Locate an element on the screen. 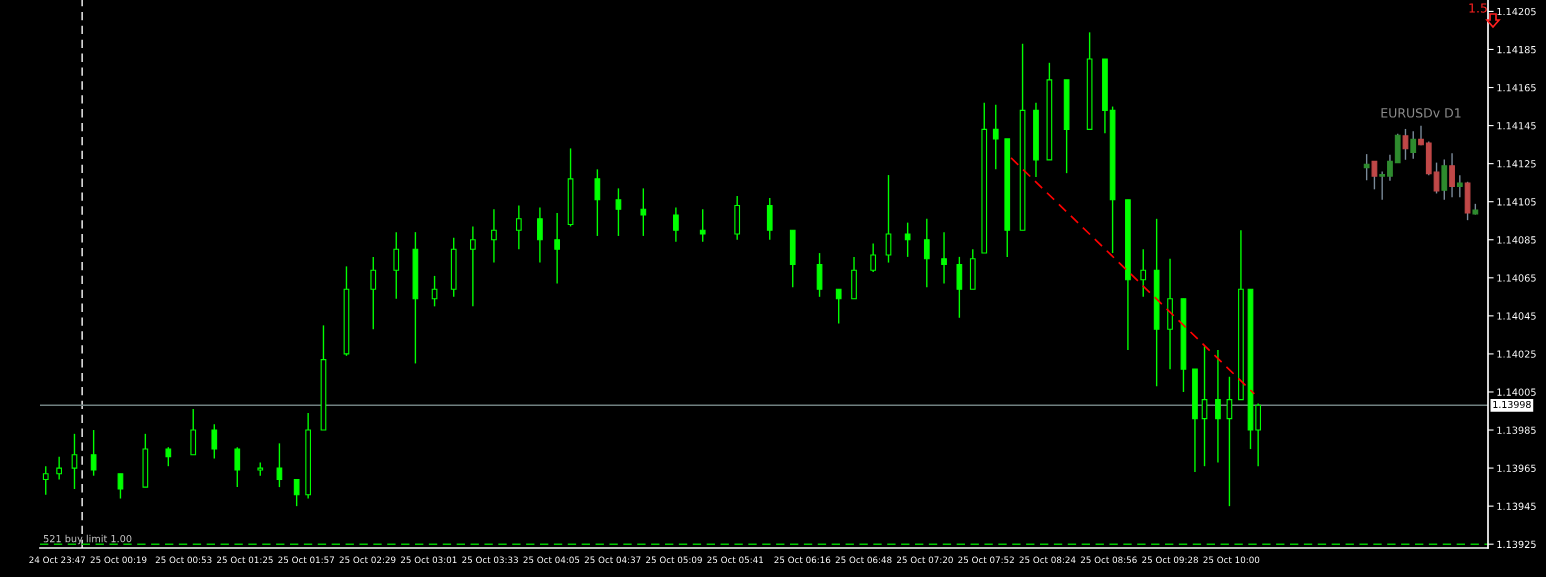  x-tick-label: 25 Oct 05:41 is located at coordinates (735, 560).